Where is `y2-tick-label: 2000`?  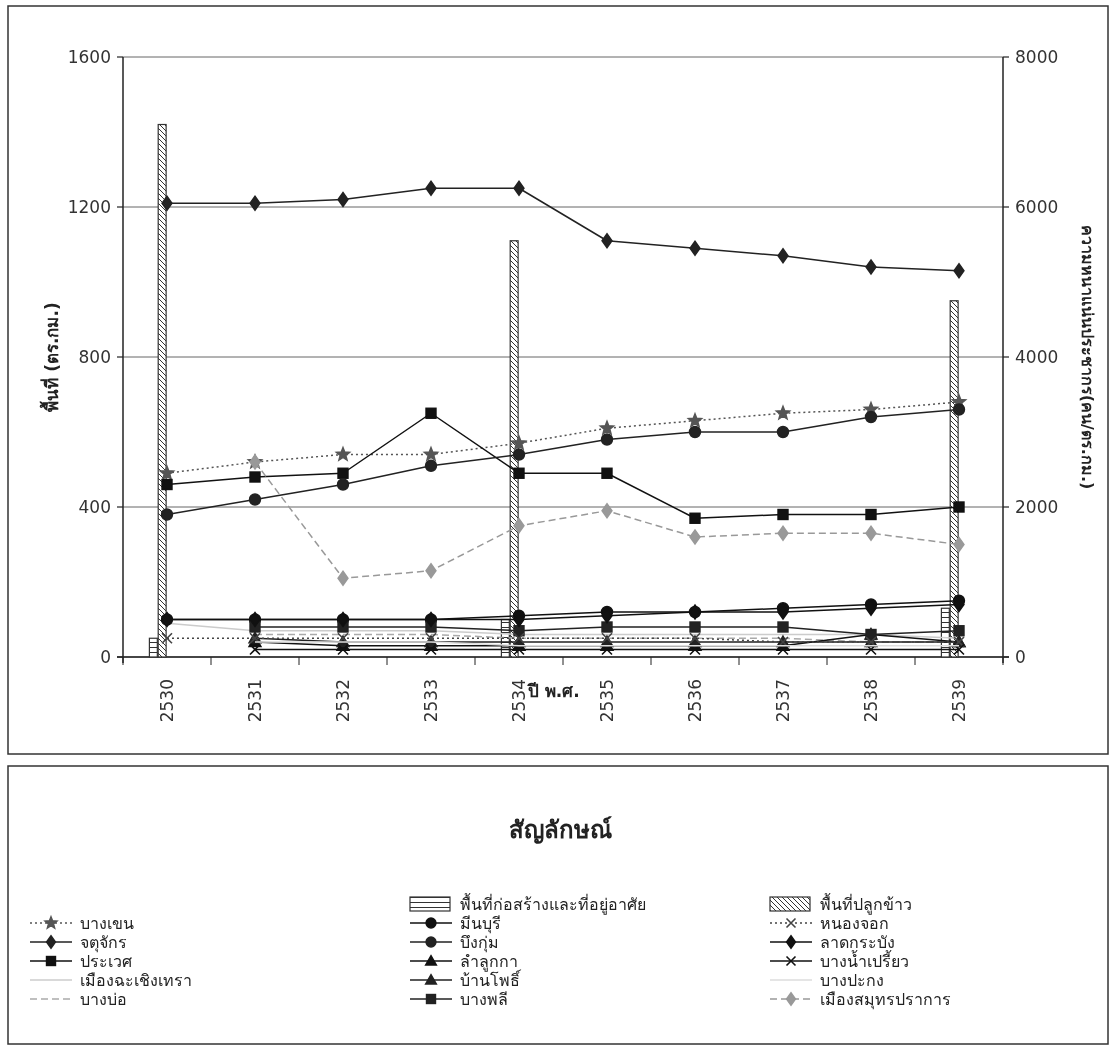
y2-tick-label: 2000 is located at coordinates (1037, 507).